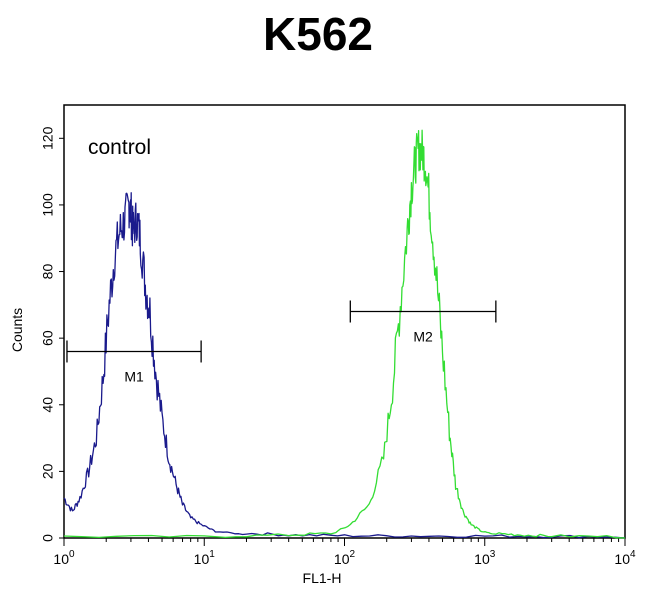  What do you see at coordinates (48, 338) in the screenshot?
I see `y-tick-label: 60` at bounding box center [48, 338].